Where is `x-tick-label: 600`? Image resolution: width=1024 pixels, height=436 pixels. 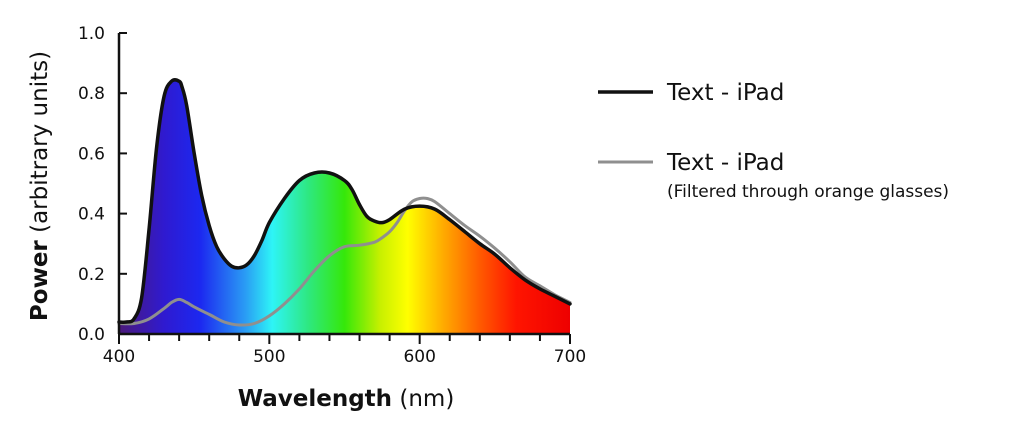
x-tick-label: 600 is located at coordinates (419, 357).